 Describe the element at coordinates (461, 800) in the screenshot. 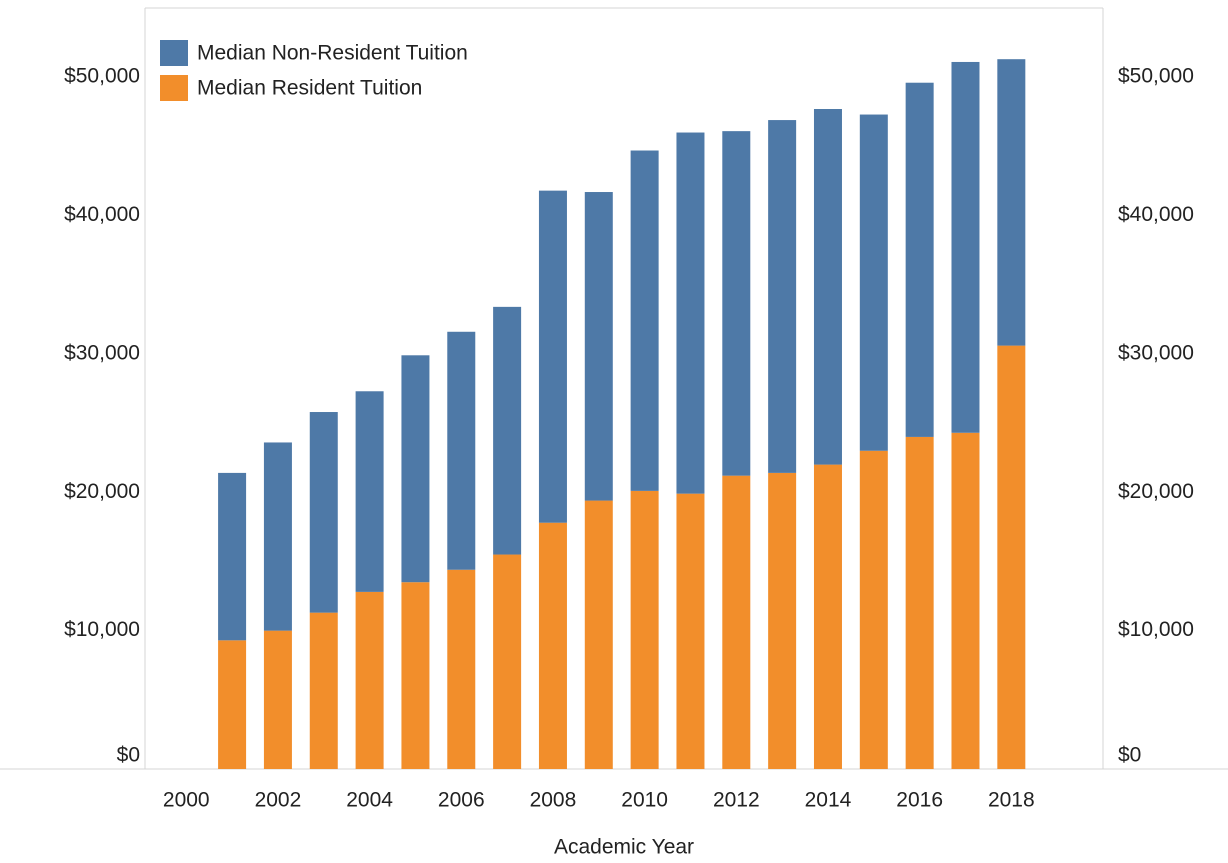

I see `x-tick-label: 2006` at that location.